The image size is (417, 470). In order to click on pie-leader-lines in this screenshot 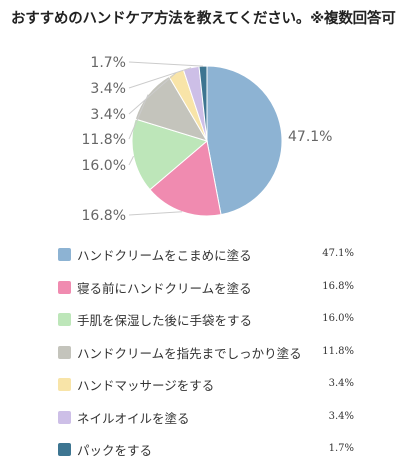, I will do `click(166, 138)`.